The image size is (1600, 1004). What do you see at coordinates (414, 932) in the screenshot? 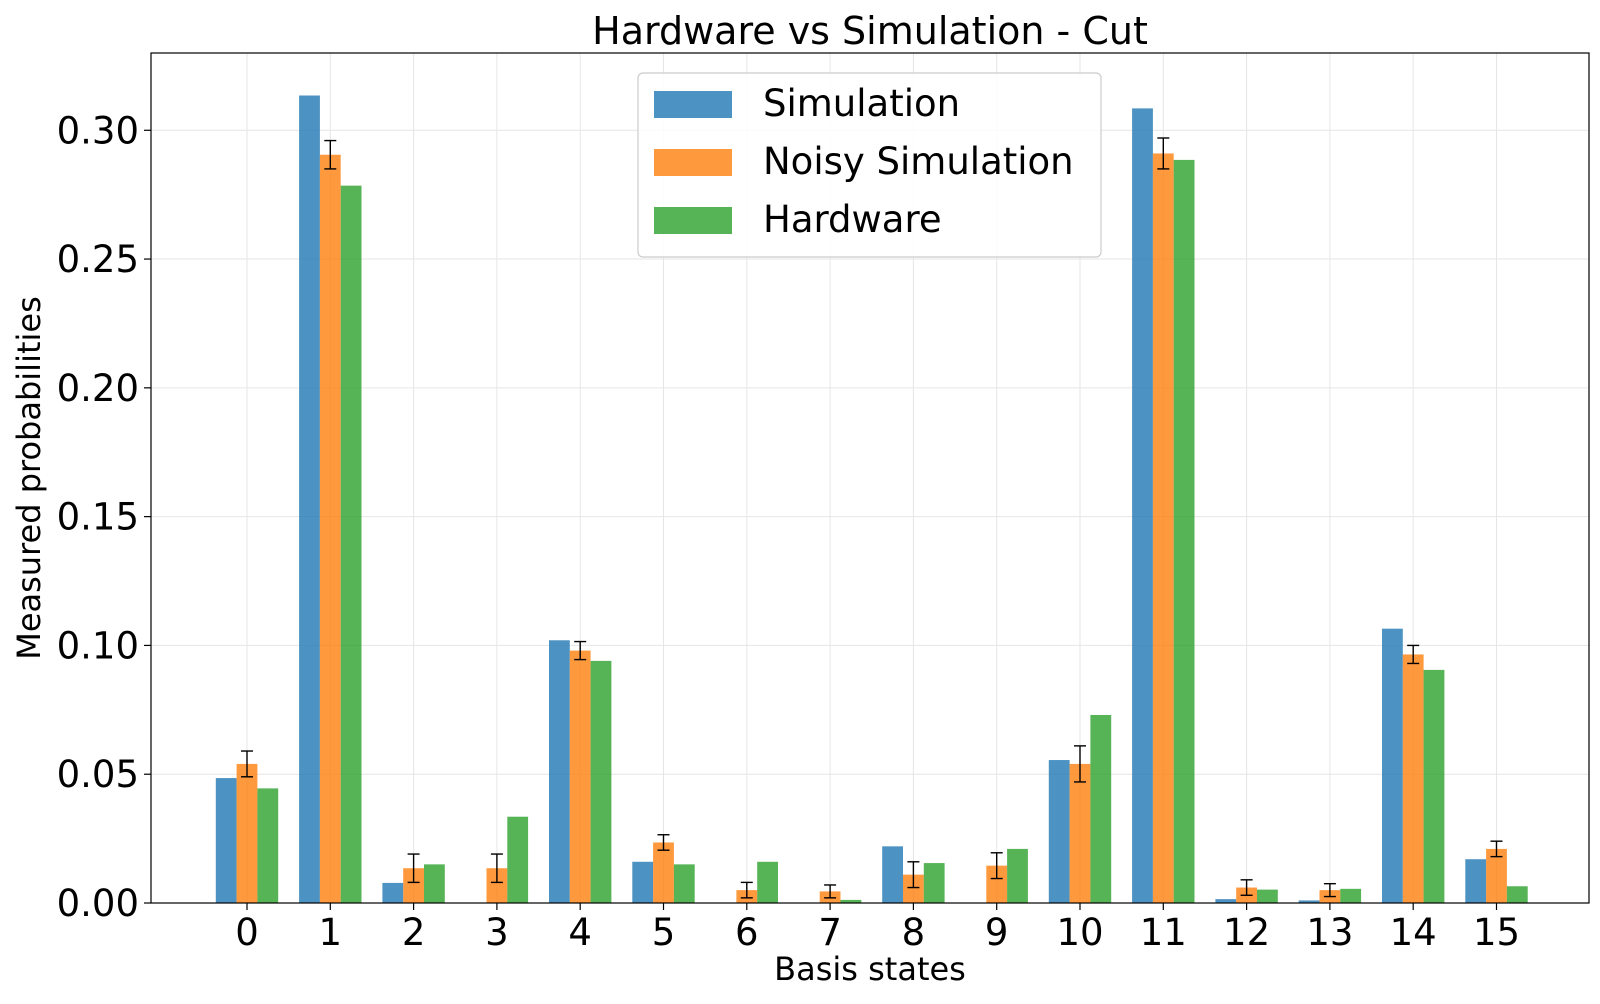
I see `x-tick-label: 2` at bounding box center [414, 932].